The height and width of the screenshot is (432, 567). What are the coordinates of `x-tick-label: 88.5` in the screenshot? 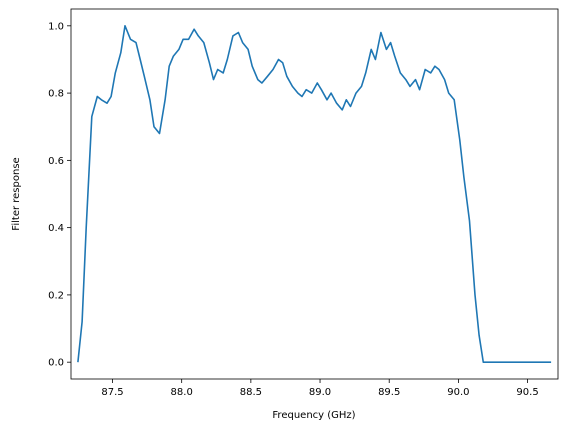 It's located at (251, 392).